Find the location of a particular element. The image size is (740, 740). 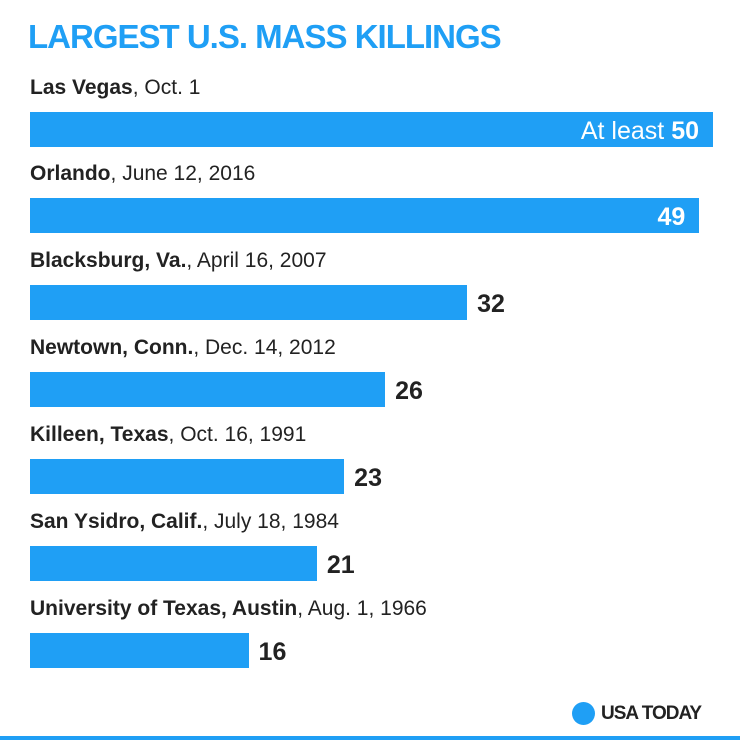

event-date: Aug. 1, 1966 is located at coordinates (367, 608).